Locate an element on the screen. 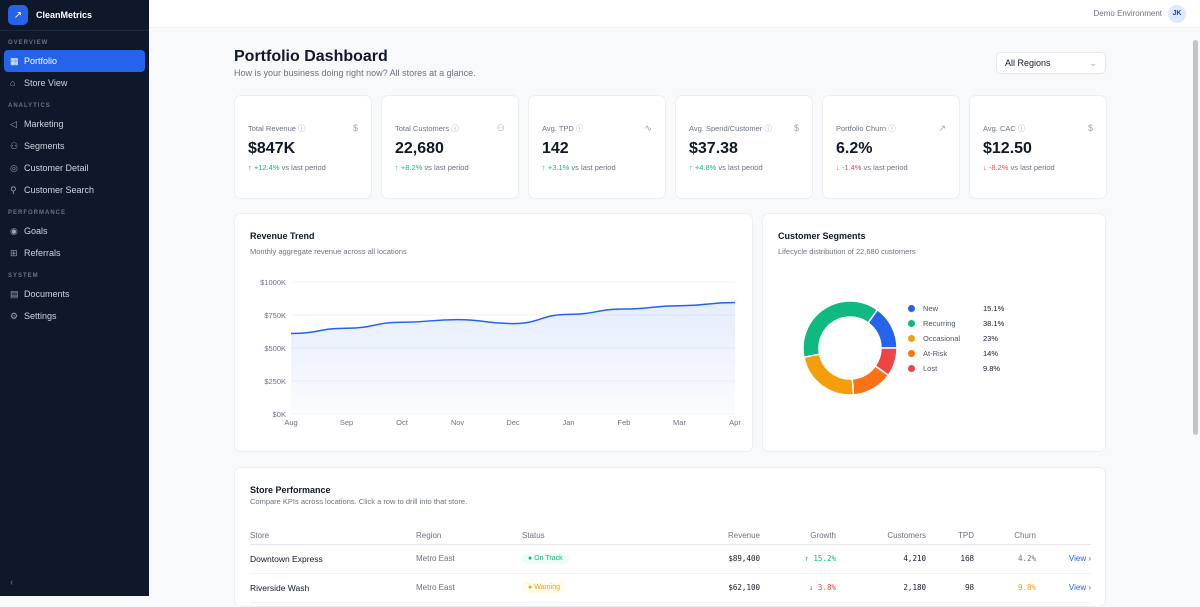 The height and width of the screenshot is (607, 1200). status-badge: ● On Track is located at coordinates (545, 558).